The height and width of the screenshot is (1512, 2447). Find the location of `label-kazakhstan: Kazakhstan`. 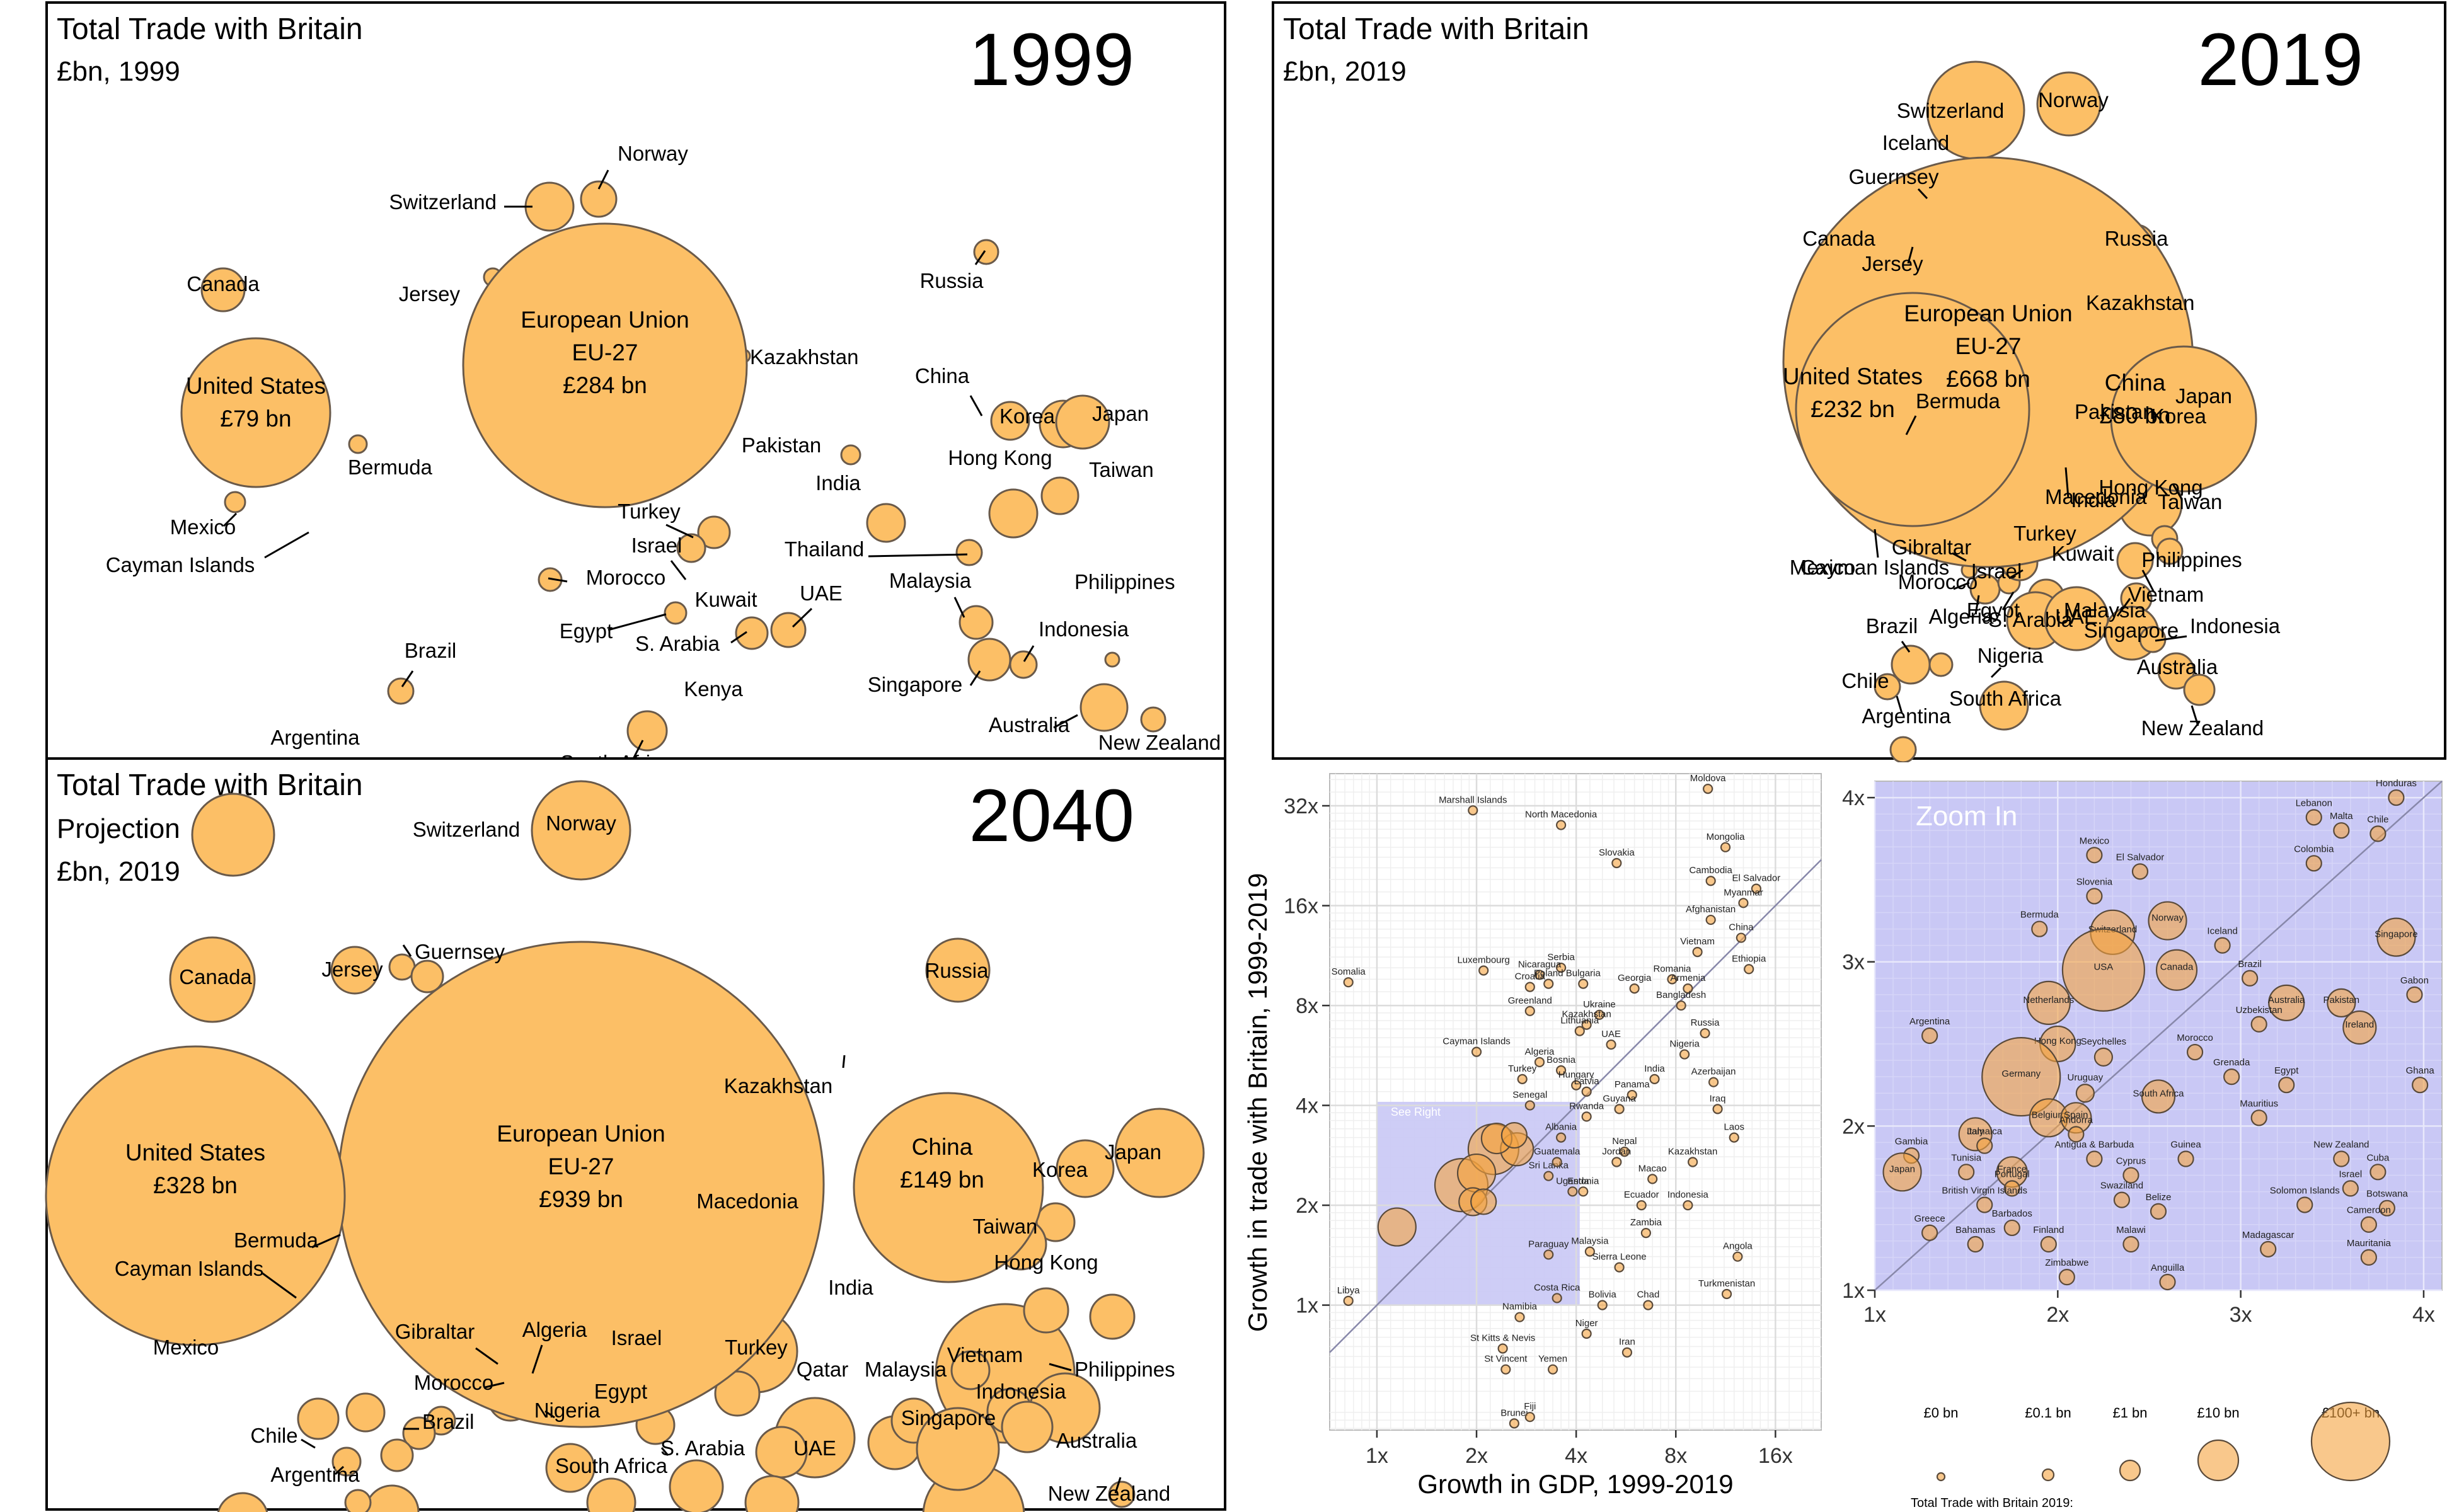

label-kazakhstan: Kazakhstan is located at coordinates (2140, 302).